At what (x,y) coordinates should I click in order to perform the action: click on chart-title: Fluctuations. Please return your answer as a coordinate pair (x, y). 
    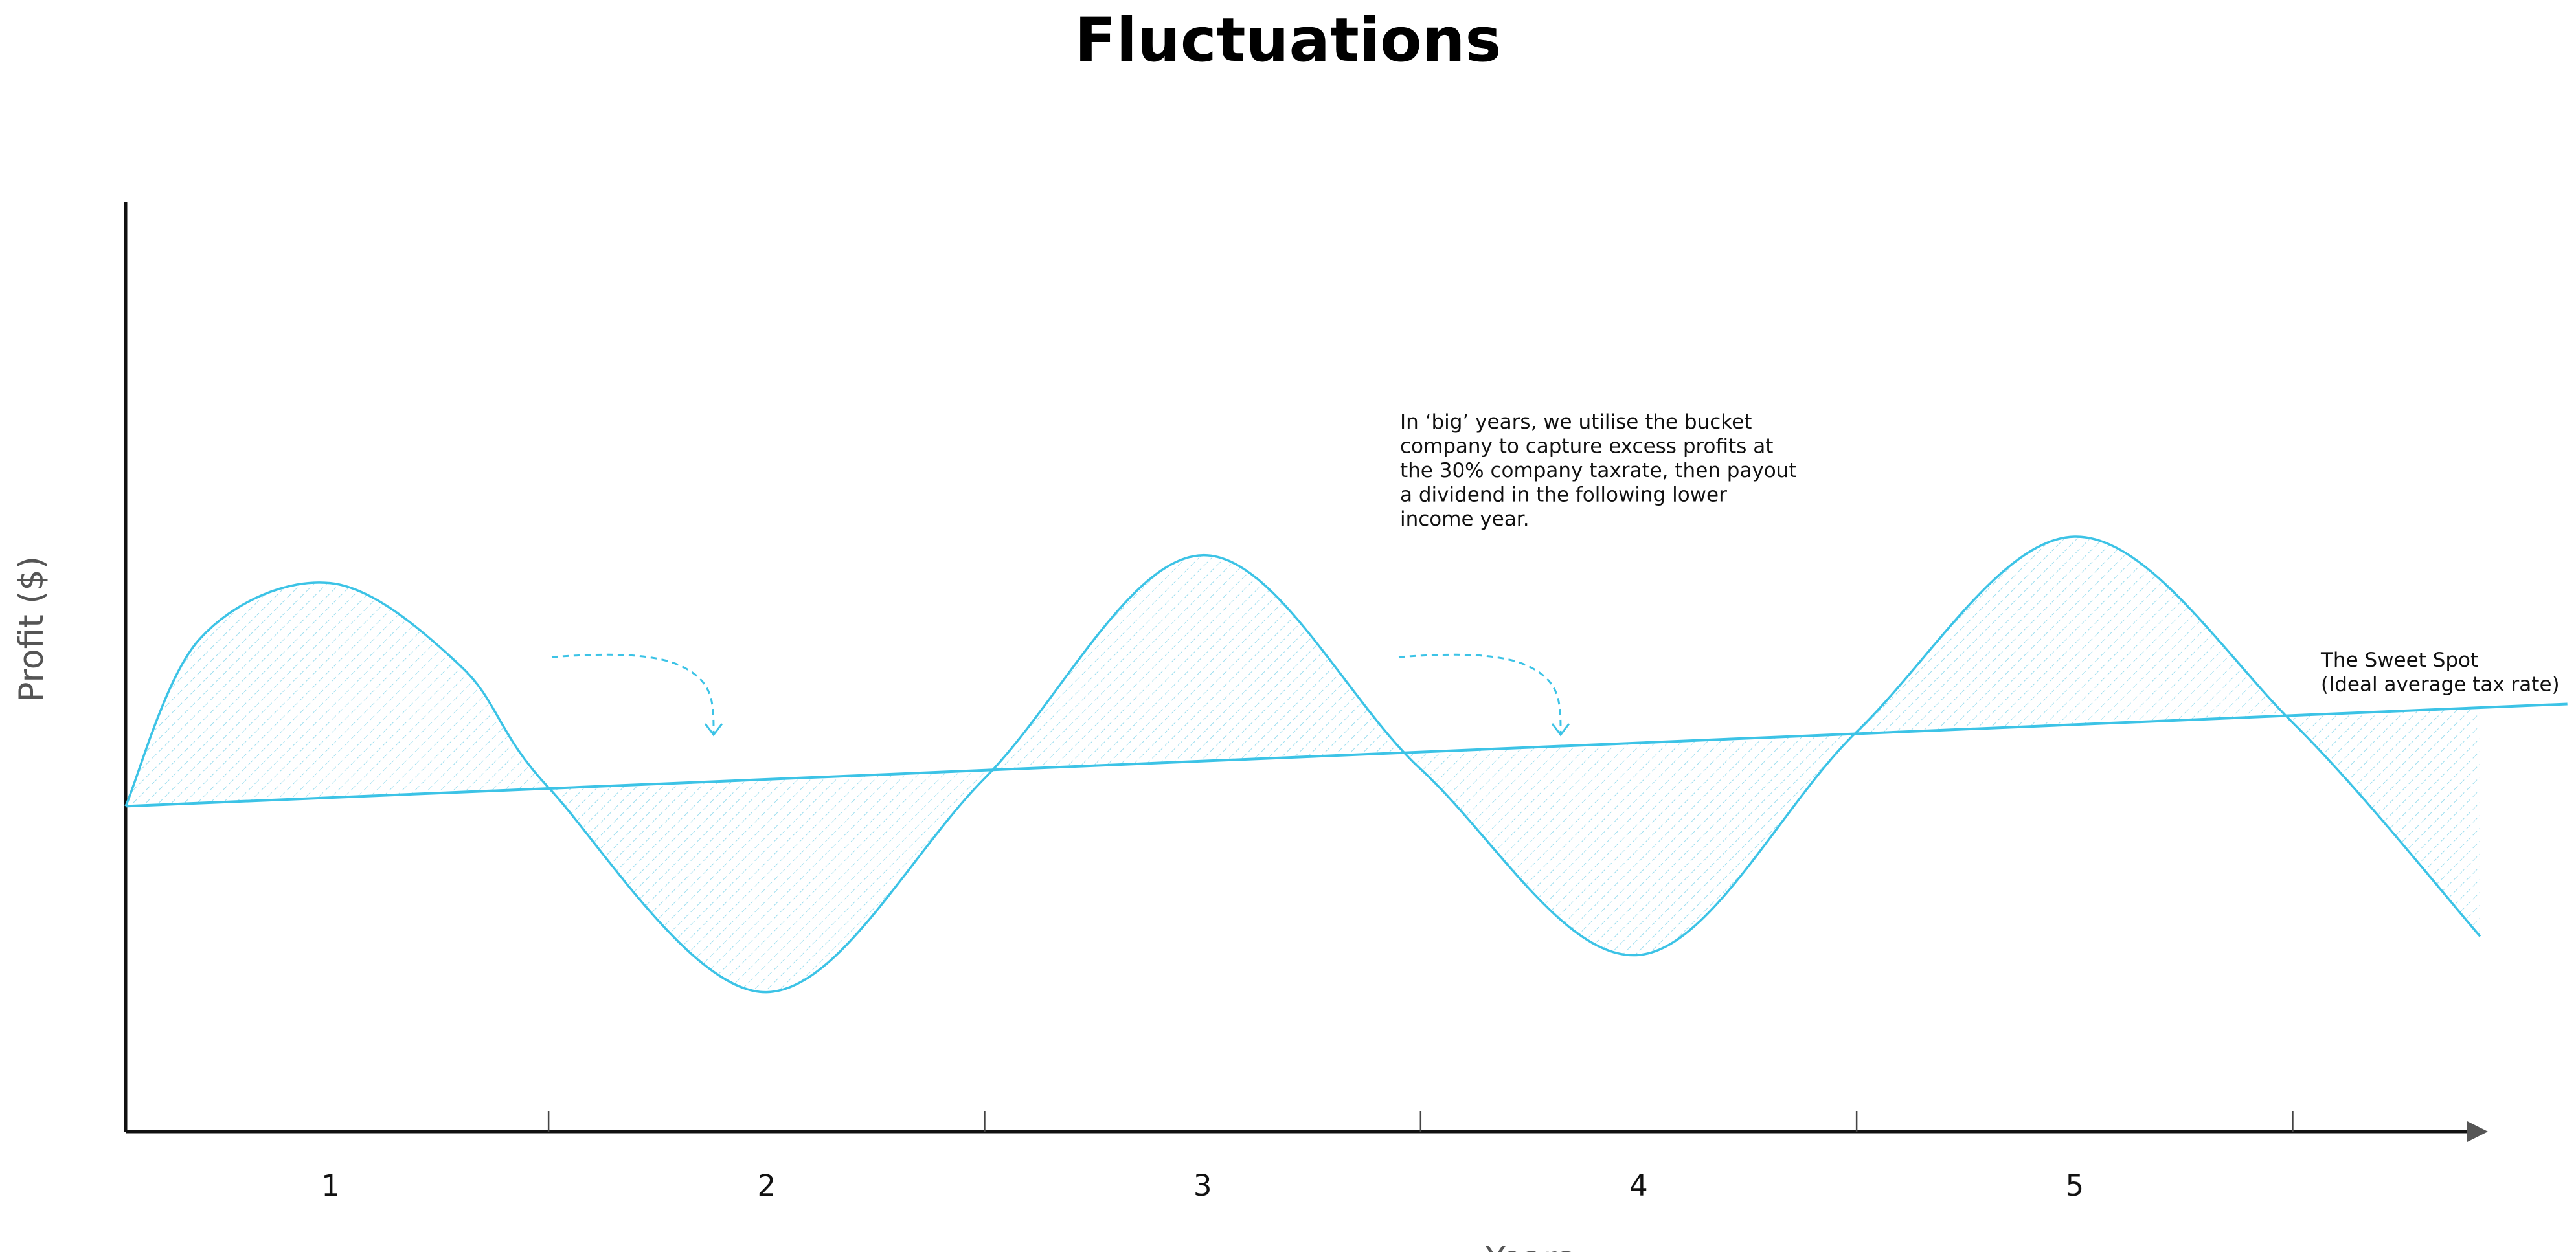
    Looking at the image, I should click on (1288, 40).